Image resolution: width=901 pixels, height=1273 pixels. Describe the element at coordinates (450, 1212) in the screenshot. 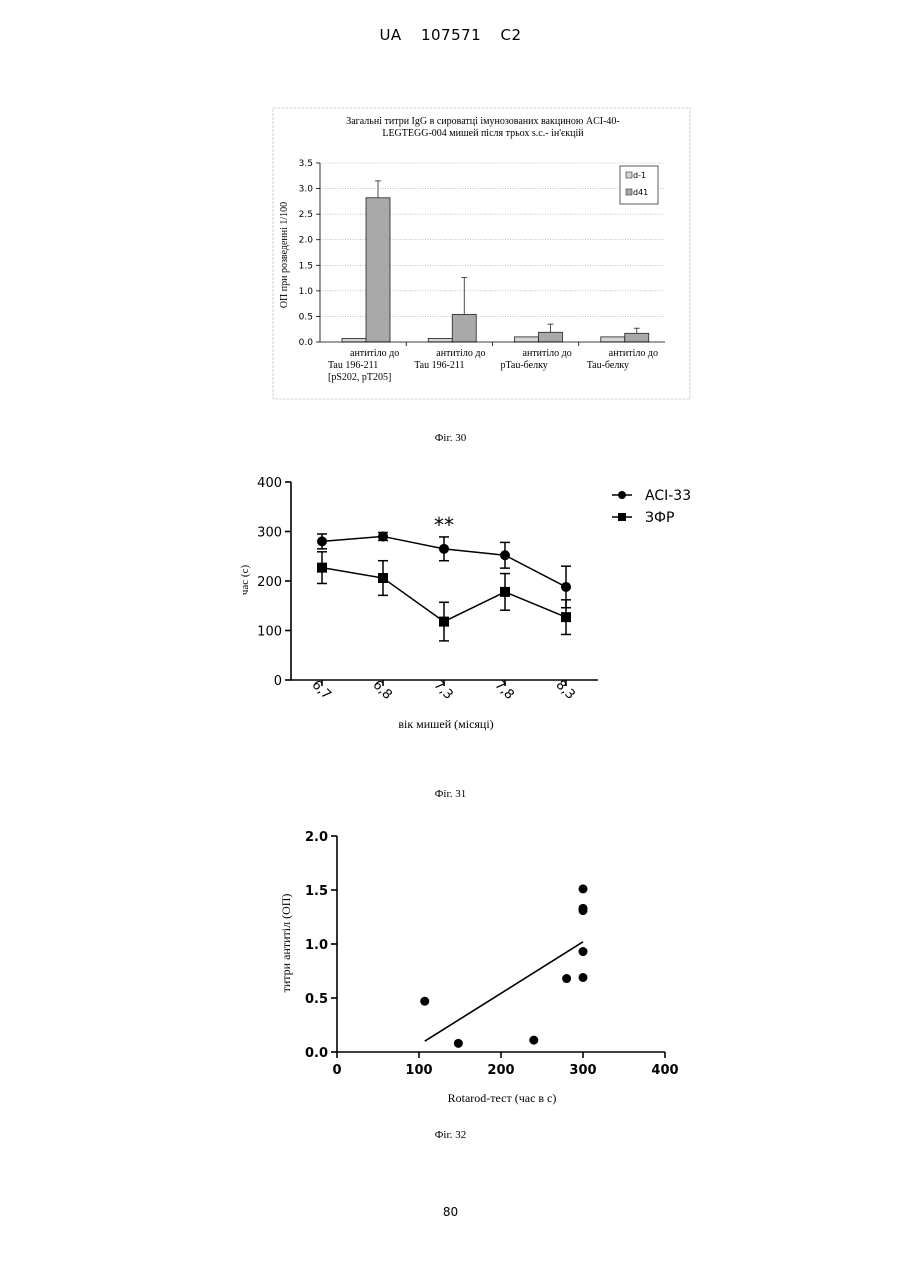

I see `page-number: 80` at that location.